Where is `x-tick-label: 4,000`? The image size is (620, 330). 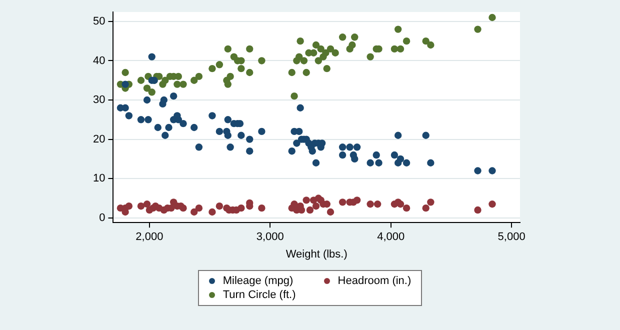
x-tick-label: 4,000 is located at coordinates (391, 237).